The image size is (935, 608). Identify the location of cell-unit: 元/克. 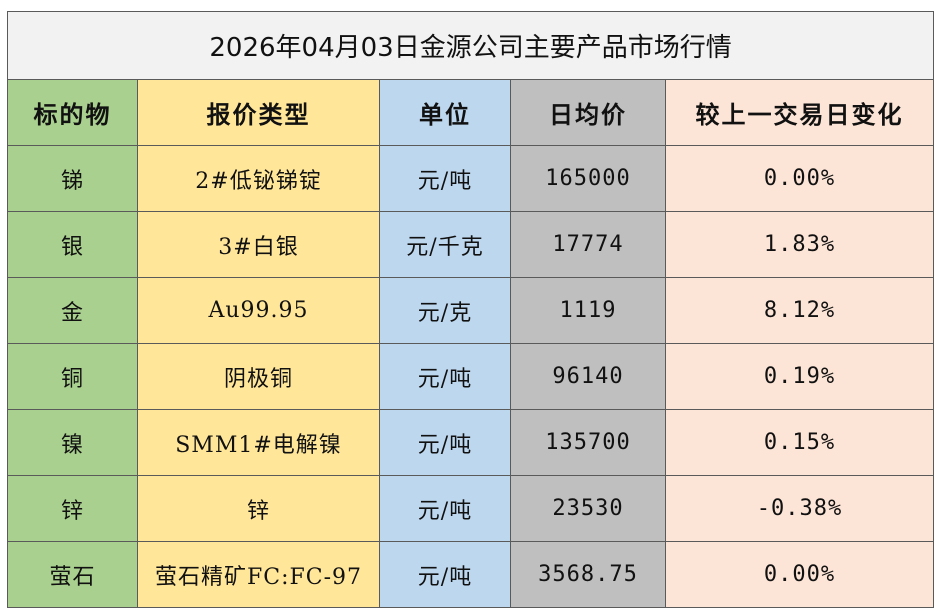
(445, 310).